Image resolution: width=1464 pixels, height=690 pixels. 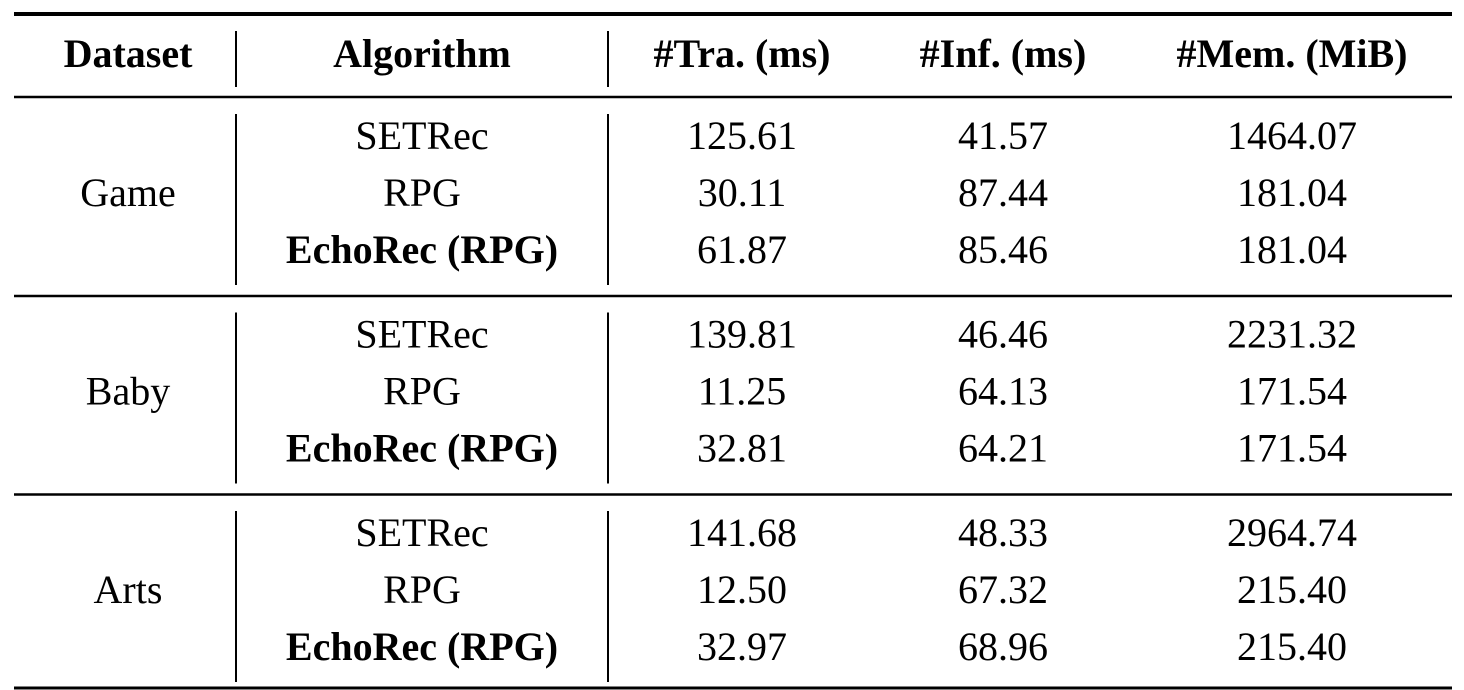 I want to click on dataset-cell: Game, so click(x=128, y=192).